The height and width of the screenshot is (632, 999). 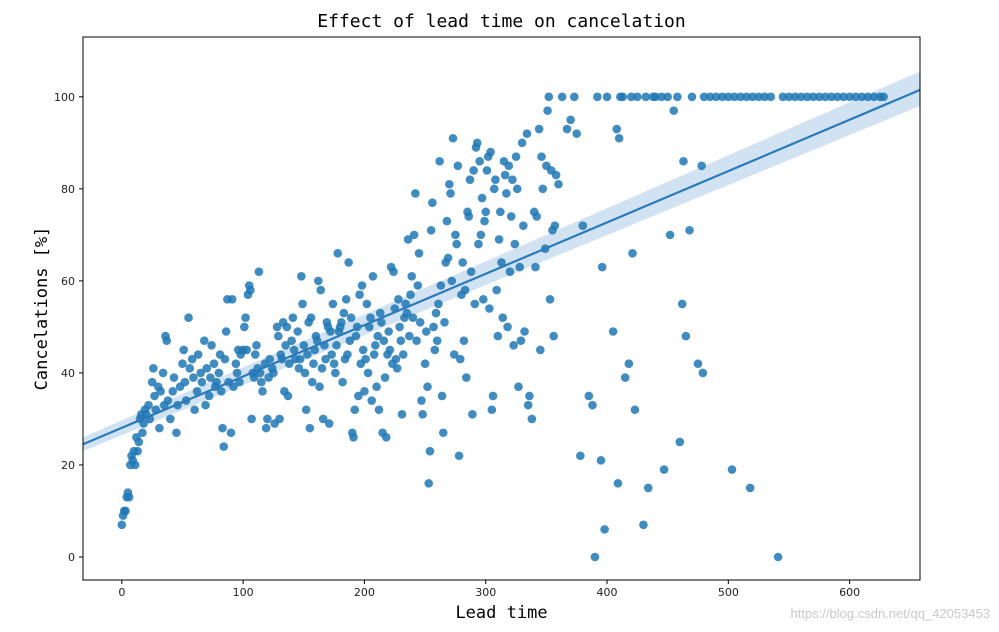 What do you see at coordinates (501, 21) in the screenshot?
I see `chart-title: Effect of lead time on cancelation` at bounding box center [501, 21].